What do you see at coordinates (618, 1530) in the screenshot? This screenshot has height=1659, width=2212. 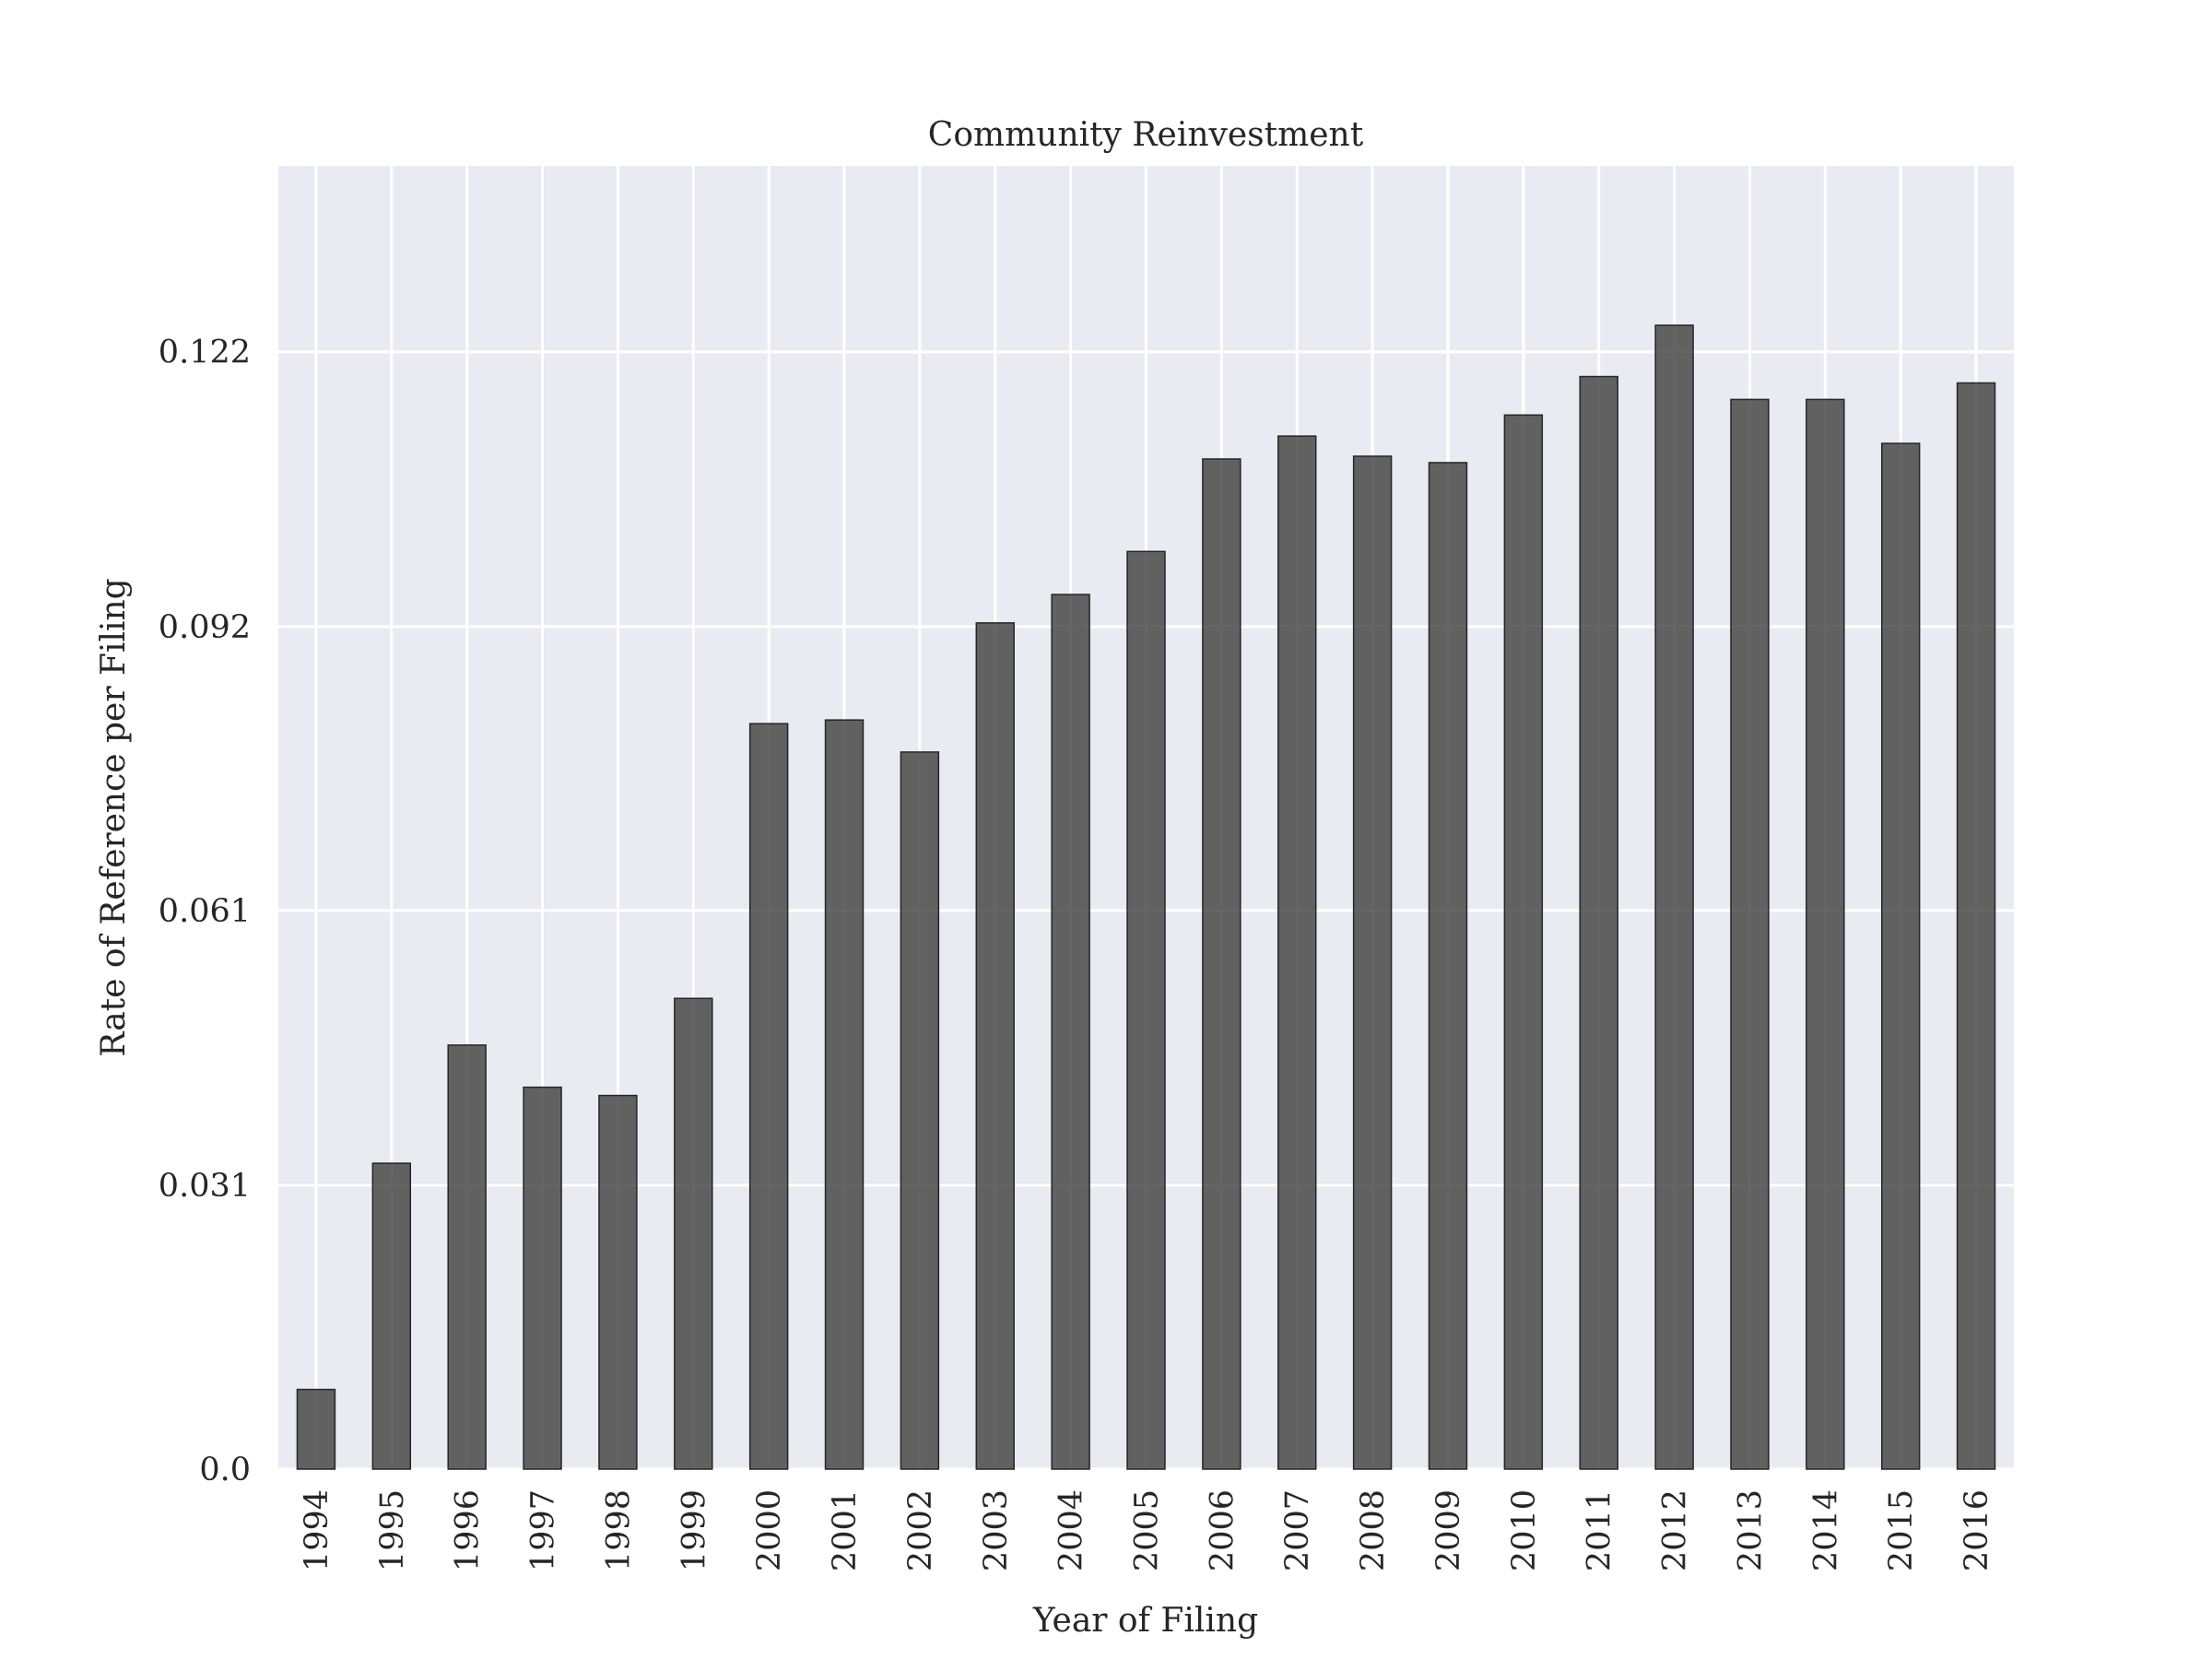 I see `x-tick-label: 1998` at bounding box center [618, 1530].